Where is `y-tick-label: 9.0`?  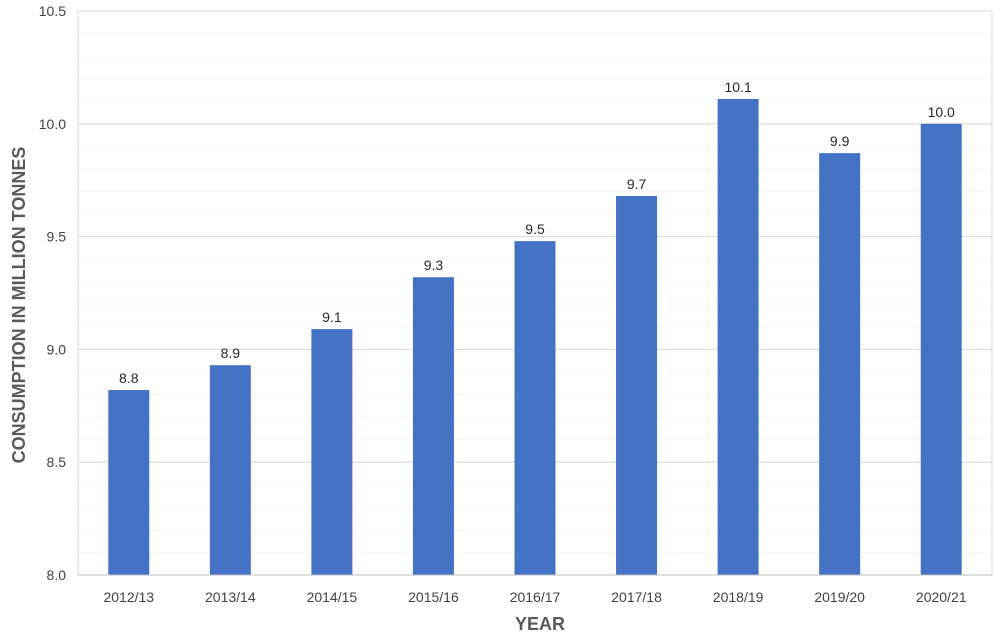
y-tick-label: 9.0 is located at coordinates (57, 349).